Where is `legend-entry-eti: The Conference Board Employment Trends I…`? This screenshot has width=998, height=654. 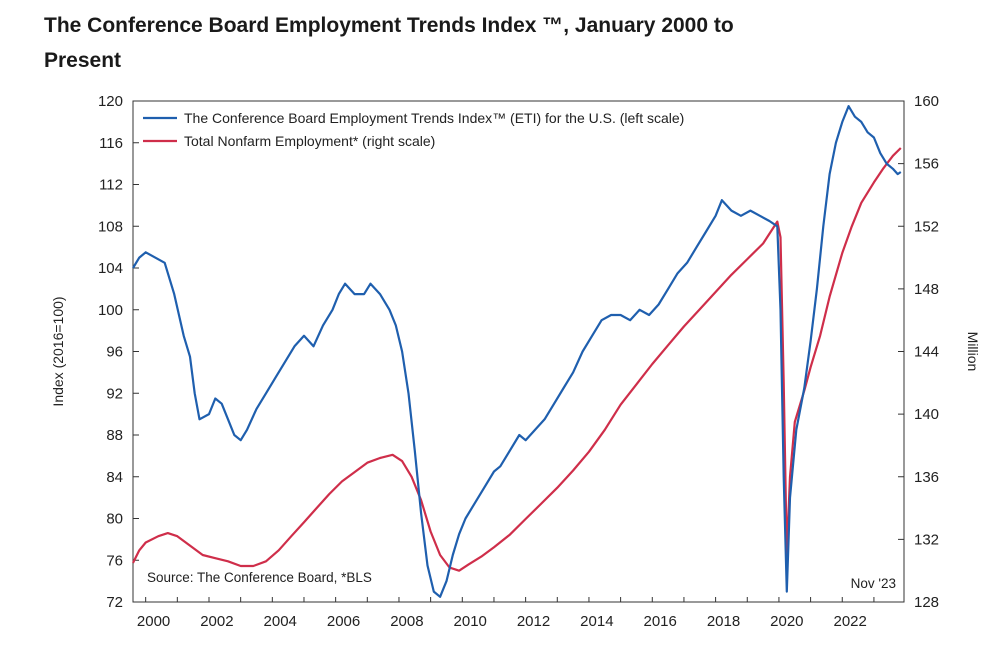 legend-entry-eti: The Conference Board Employment Trends I… is located at coordinates (434, 118).